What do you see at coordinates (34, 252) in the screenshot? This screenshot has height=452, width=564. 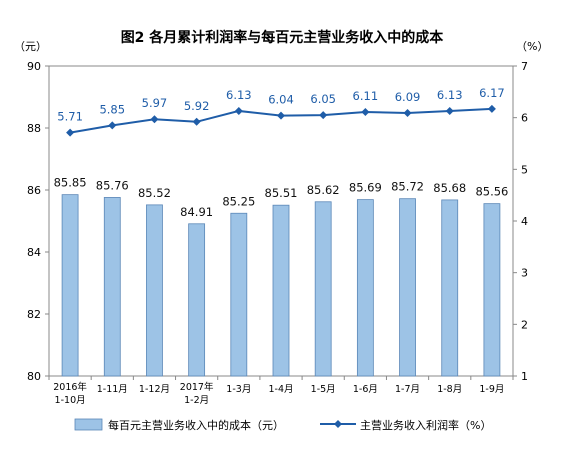 I see `left-axis-tick-label: 84` at bounding box center [34, 252].